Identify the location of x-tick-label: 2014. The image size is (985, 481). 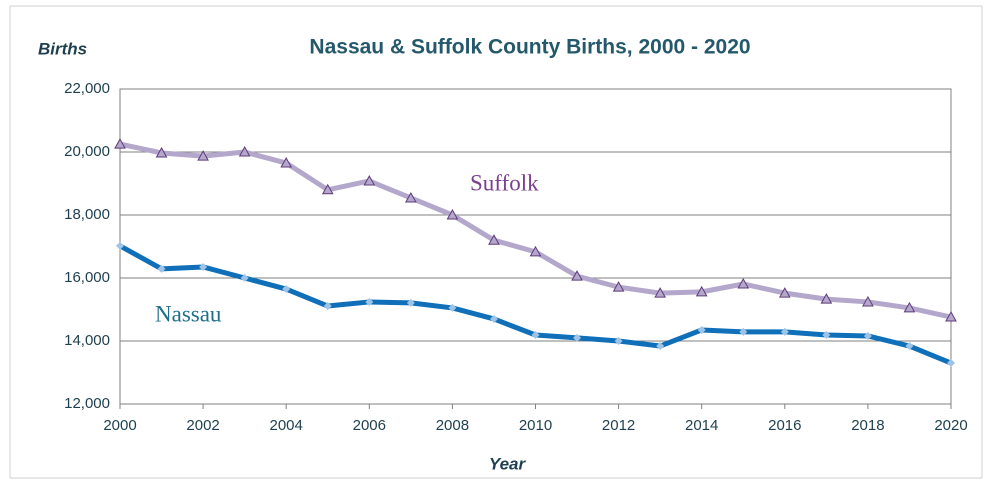
(701, 425).